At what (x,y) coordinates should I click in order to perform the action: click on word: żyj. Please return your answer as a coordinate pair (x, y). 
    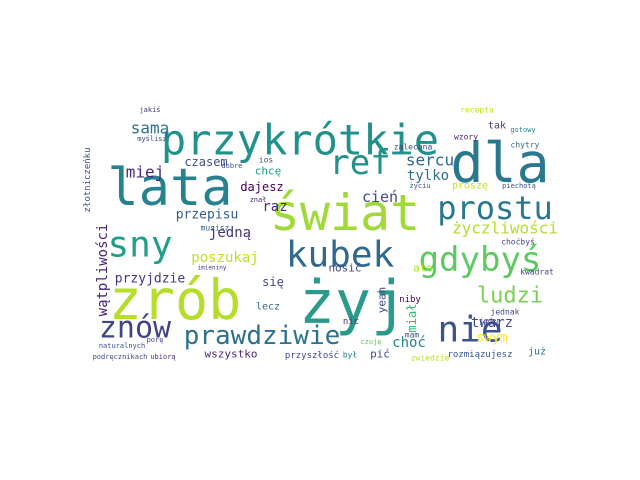
    Looking at the image, I should click on (353, 303).